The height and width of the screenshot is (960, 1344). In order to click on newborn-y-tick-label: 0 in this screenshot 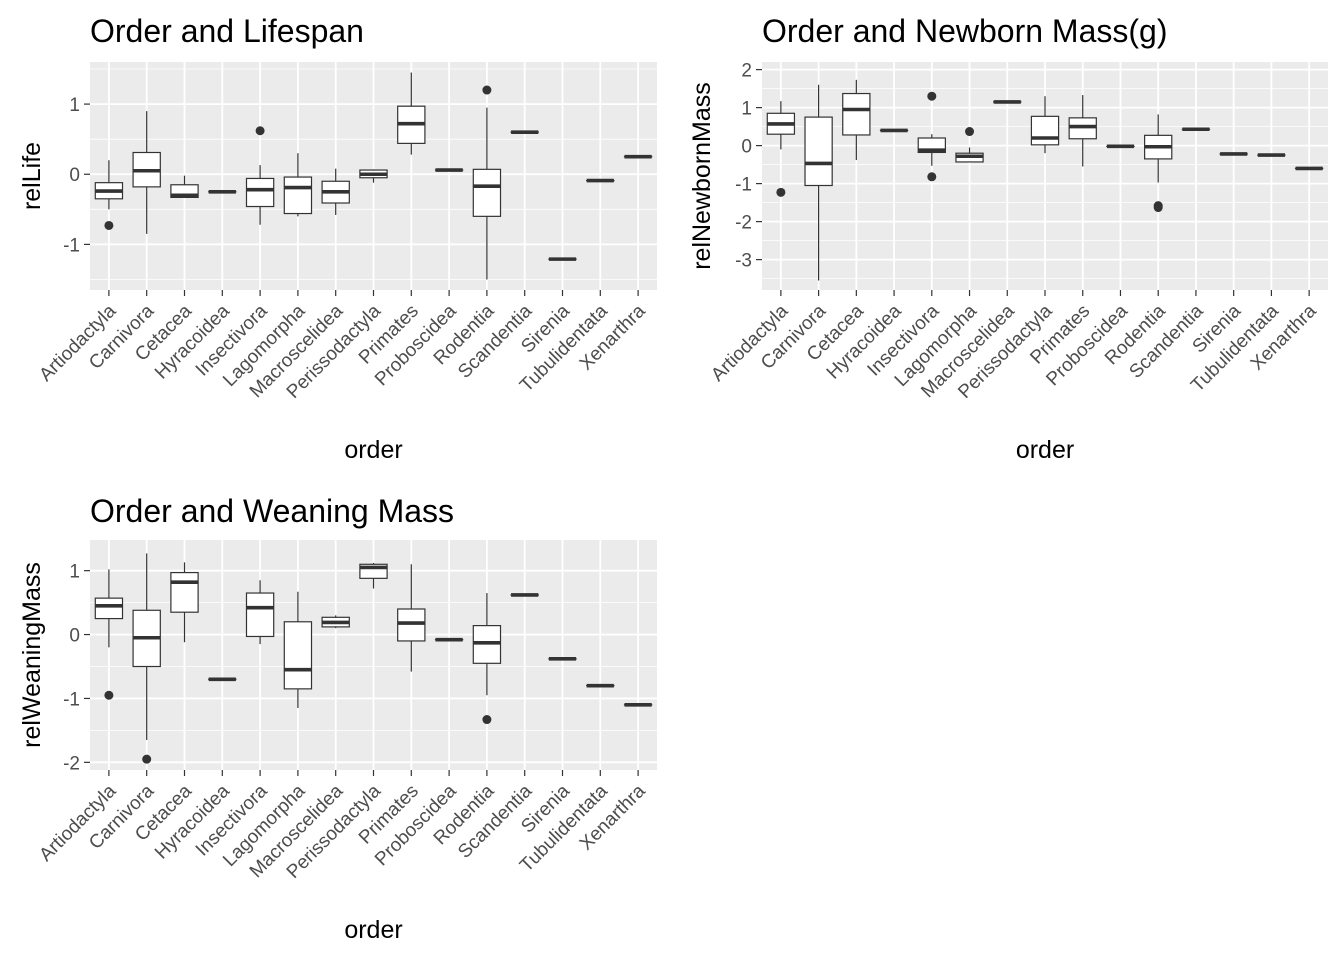, I will do `click(746, 147)`.